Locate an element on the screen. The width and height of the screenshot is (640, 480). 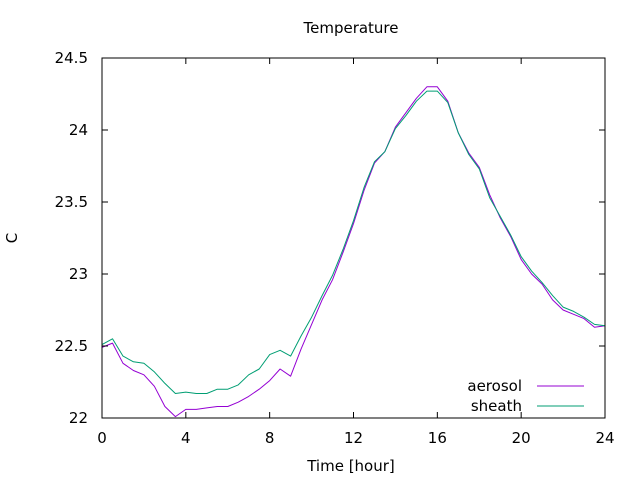
x-tick-label: 4 is located at coordinates (186, 438).